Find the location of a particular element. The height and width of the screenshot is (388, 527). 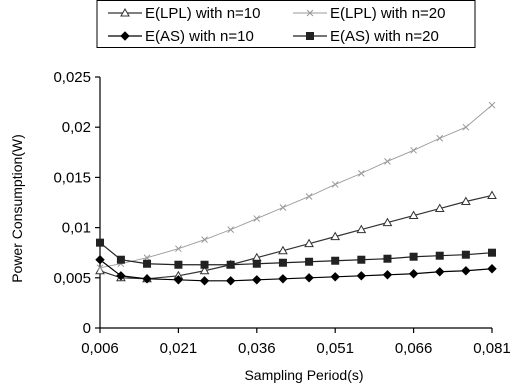

y-tick-label: 0,01 is located at coordinates (76, 228).